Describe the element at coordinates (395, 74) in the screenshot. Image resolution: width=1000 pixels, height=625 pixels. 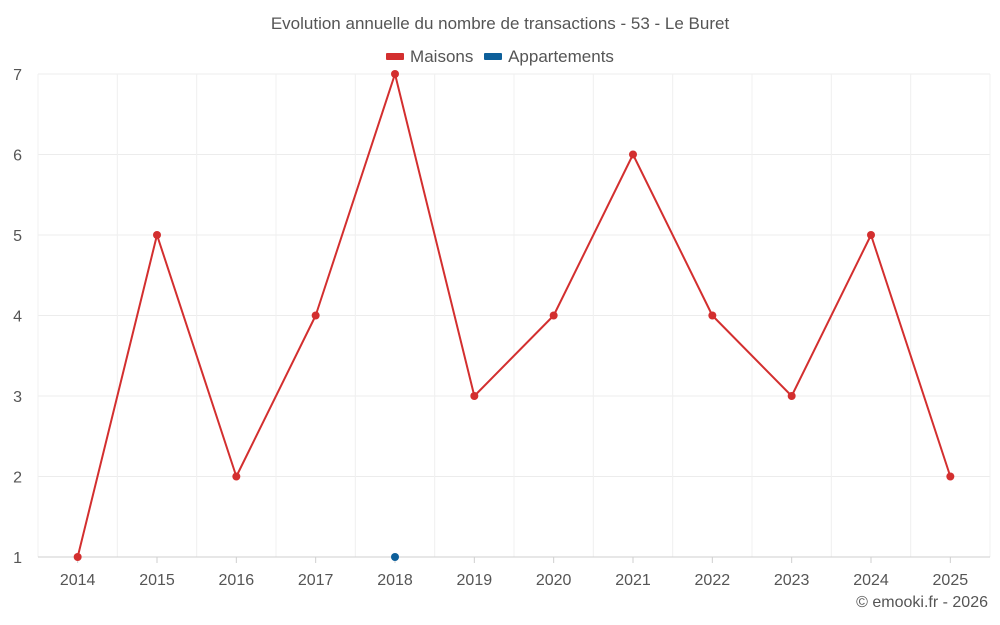
I see `data-point-maisons-2018` at that location.